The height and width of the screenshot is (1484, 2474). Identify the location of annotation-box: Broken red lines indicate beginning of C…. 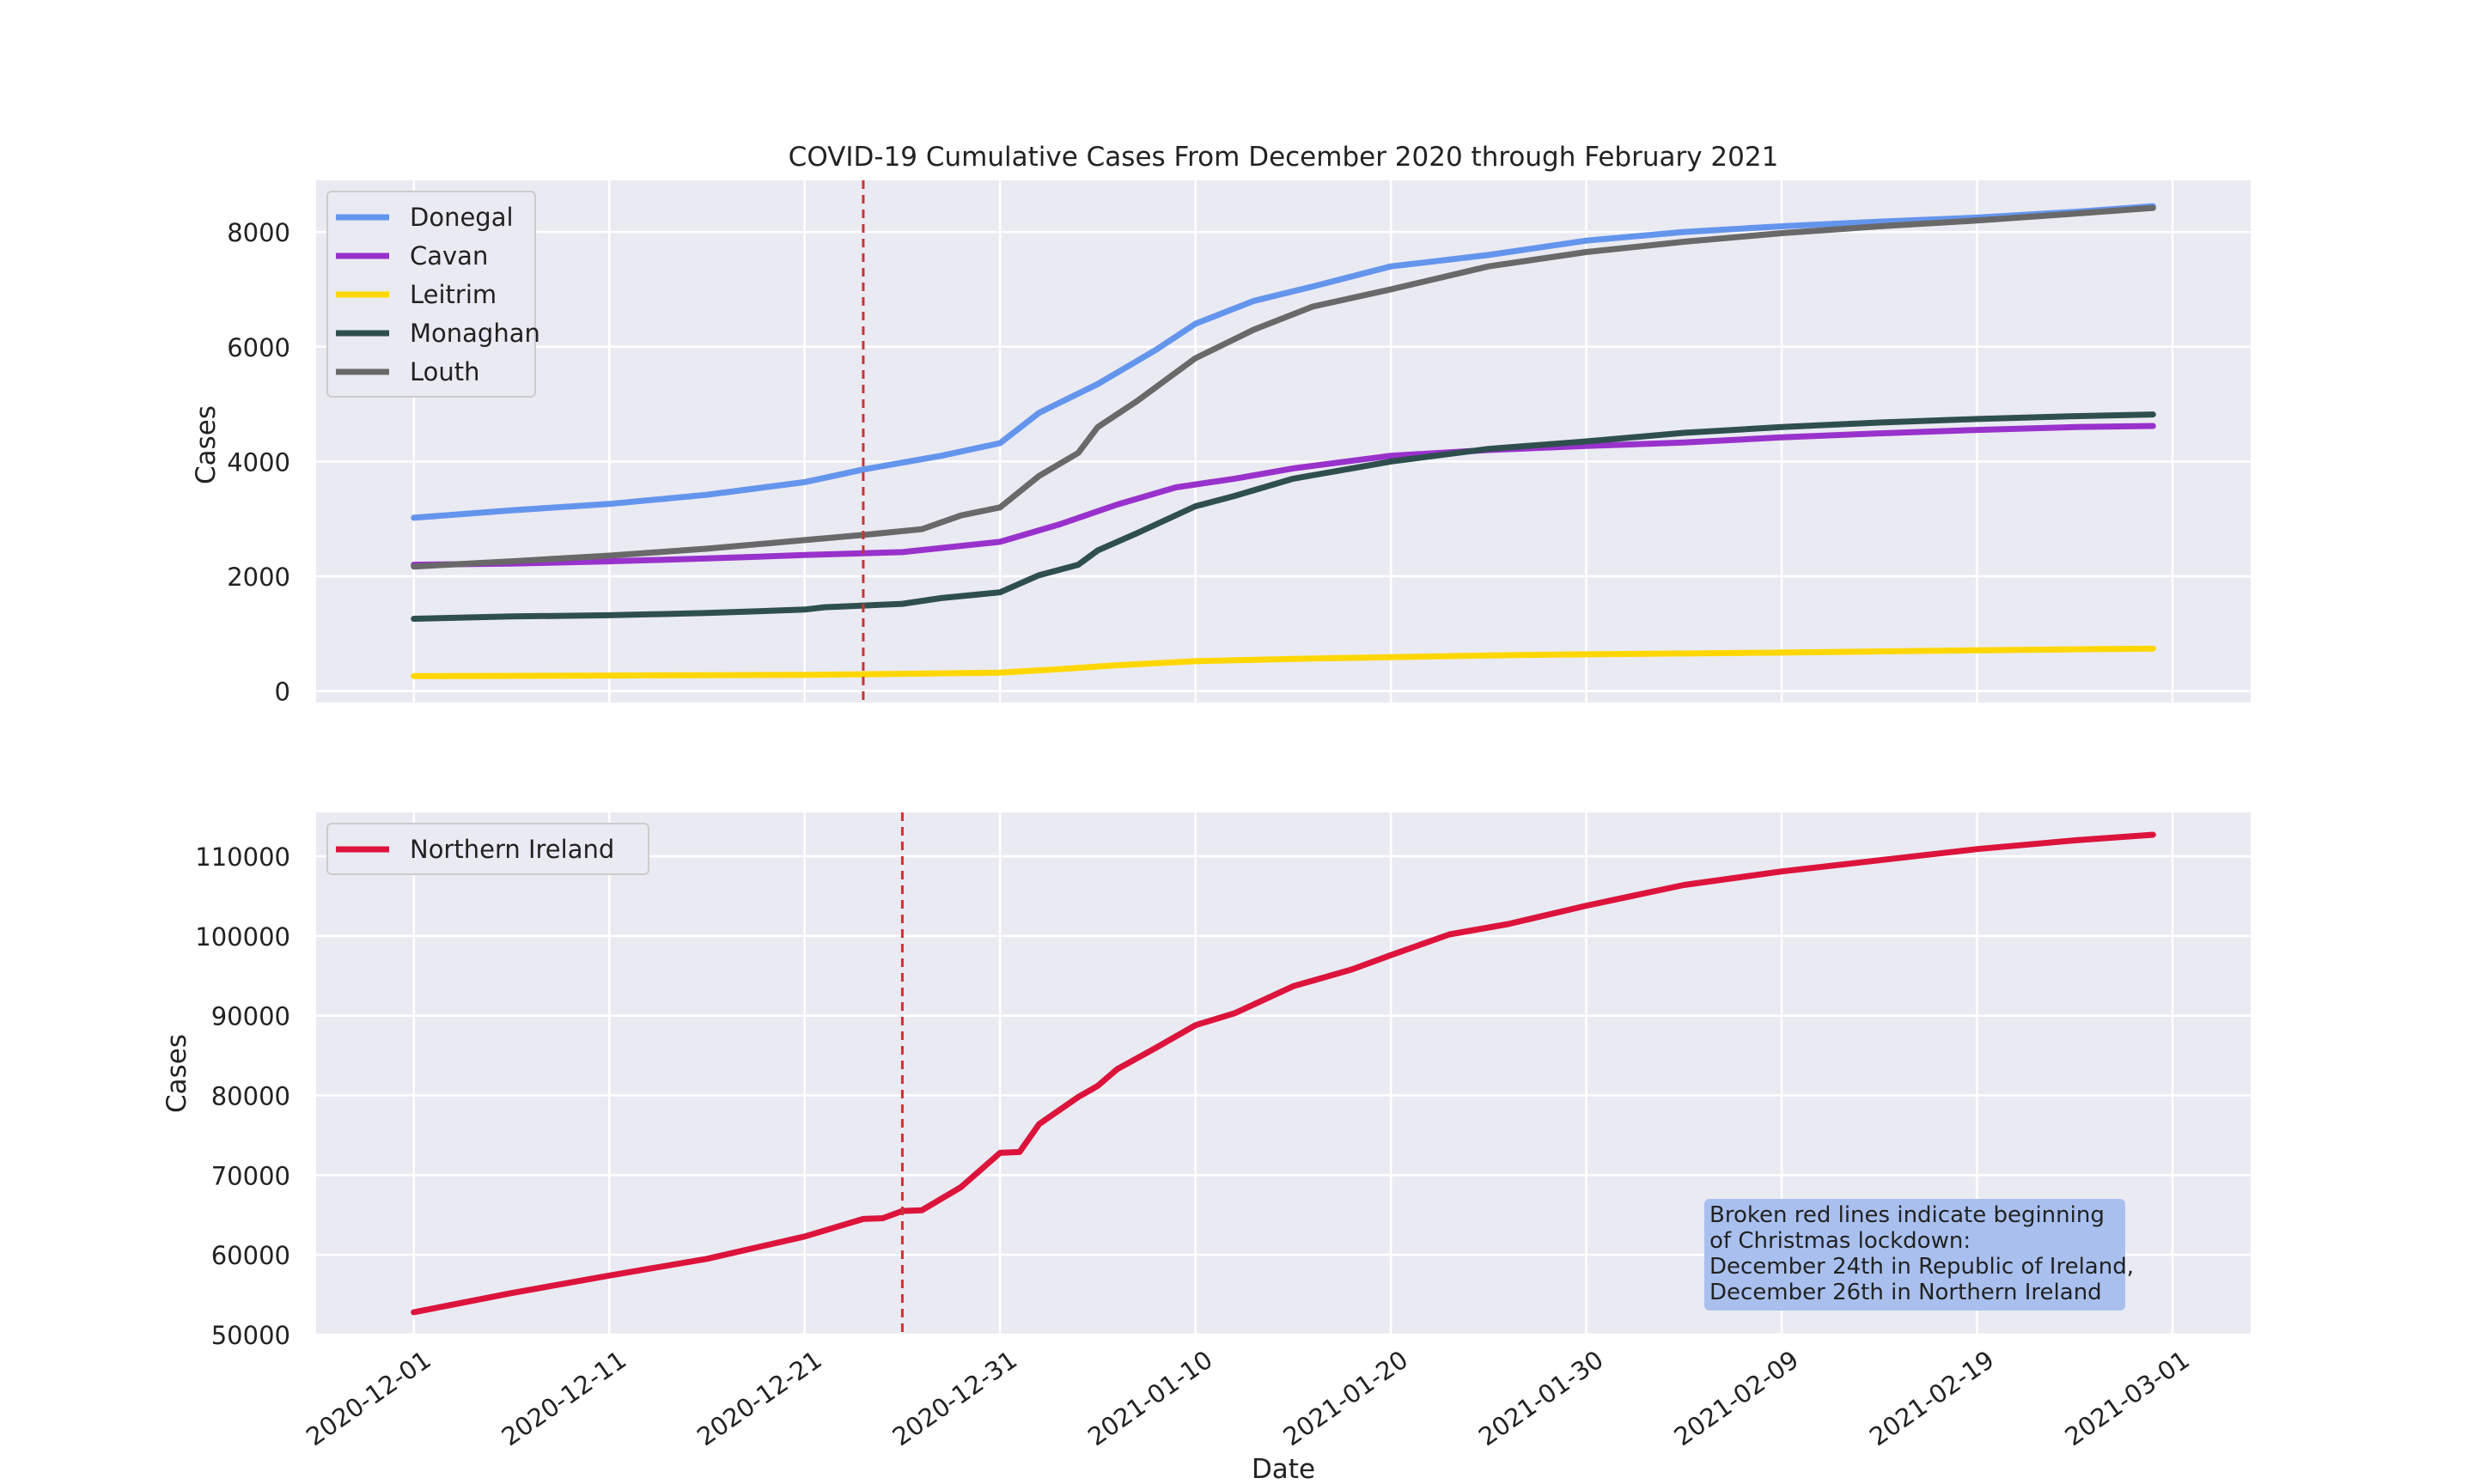
(1919, 1255).